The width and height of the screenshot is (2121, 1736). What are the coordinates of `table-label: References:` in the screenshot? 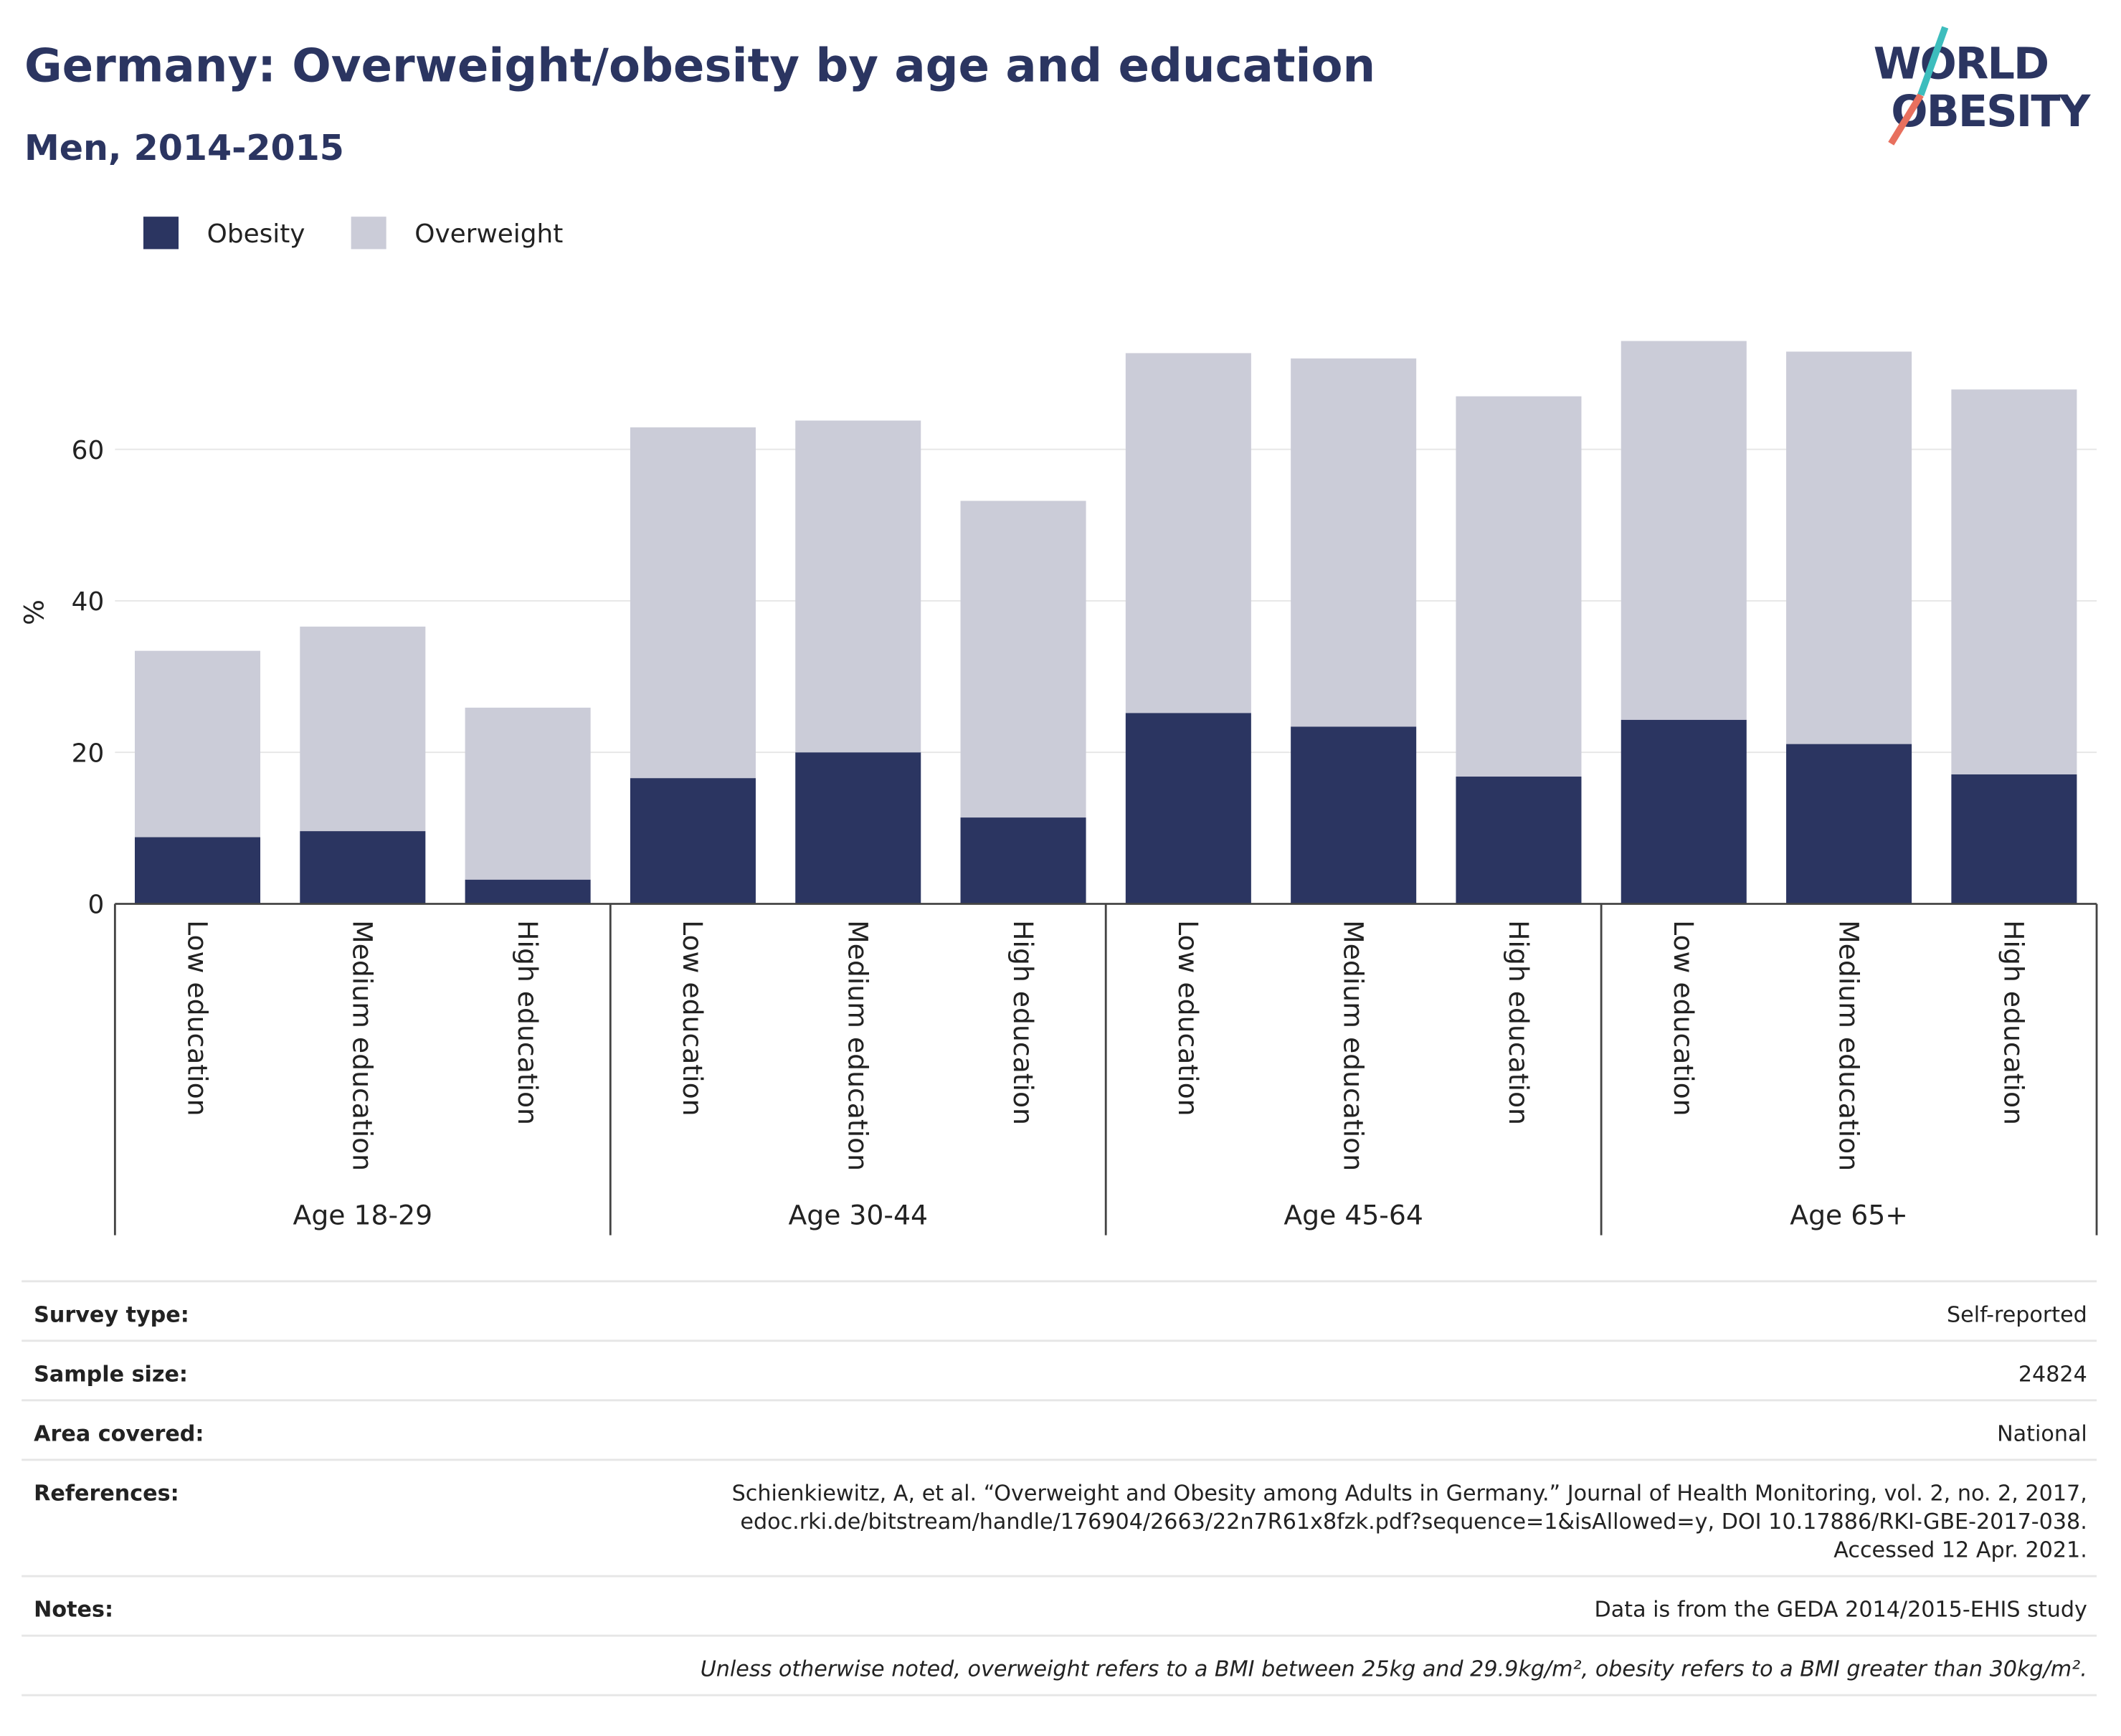 It's located at (106, 1494).